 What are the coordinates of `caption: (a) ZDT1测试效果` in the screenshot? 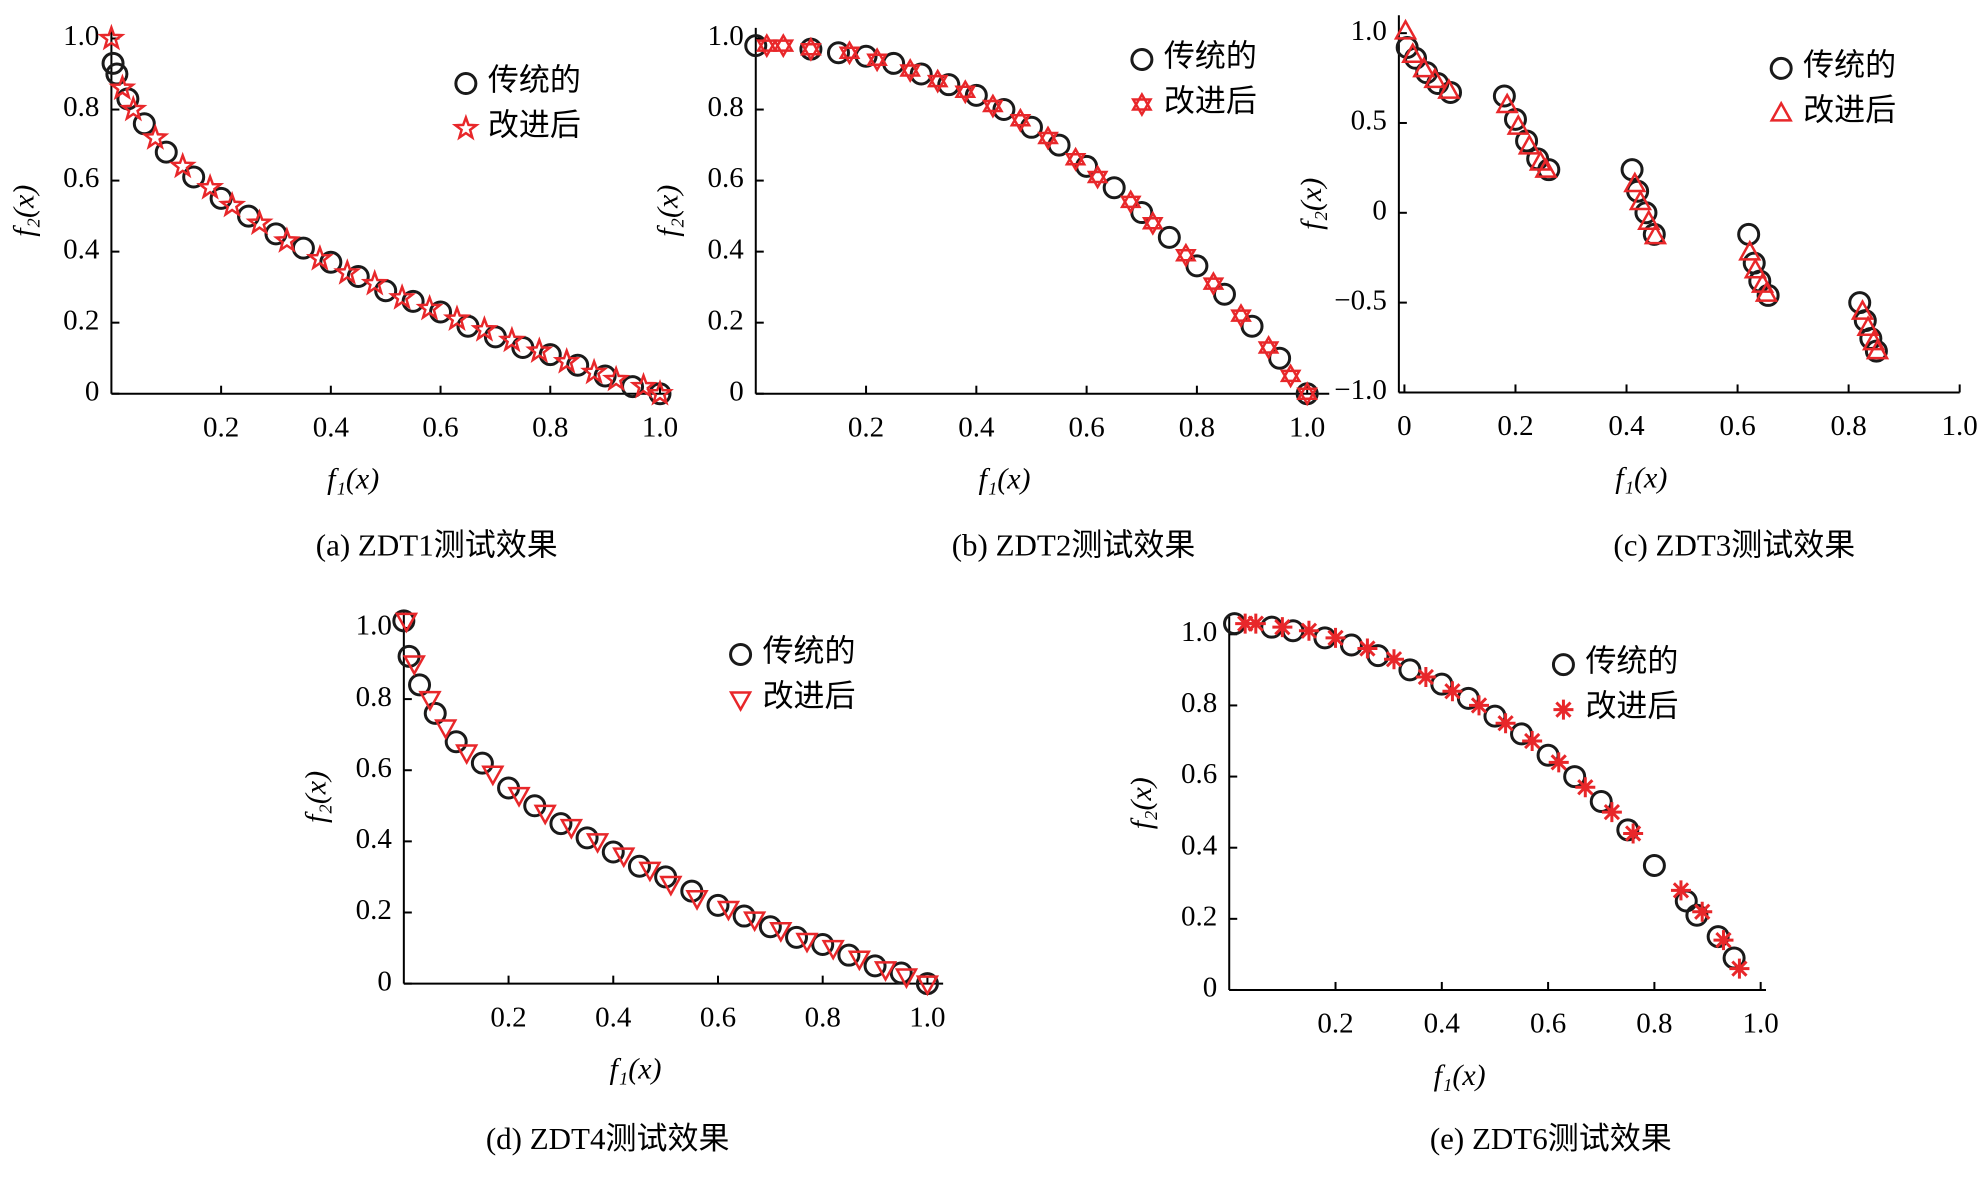 It's located at (437, 544).